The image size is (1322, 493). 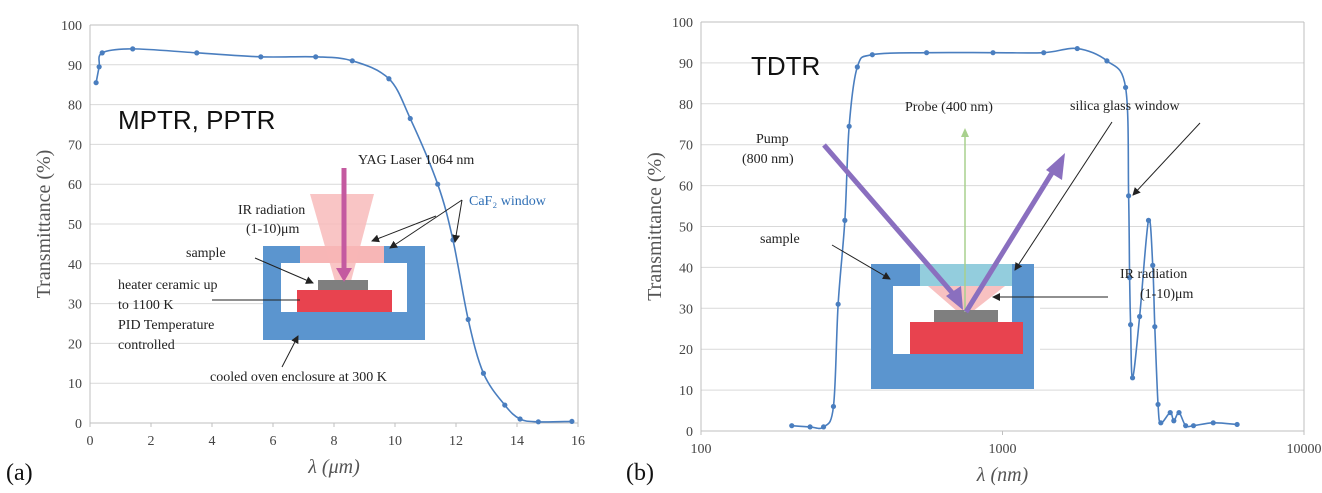 What do you see at coordinates (889, 220) in the screenshot?
I see `pump-beam-in` at bounding box center [889, 220].